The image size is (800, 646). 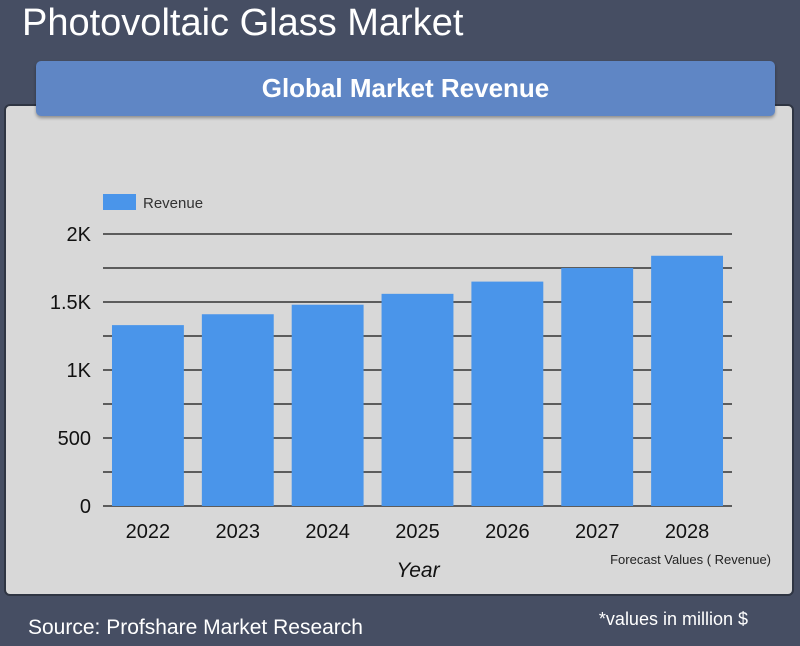 What do you see at coordinates (687, 532) in the screenshot?
I see `x-tick-label: 2028` at bounding box center [687, 532].